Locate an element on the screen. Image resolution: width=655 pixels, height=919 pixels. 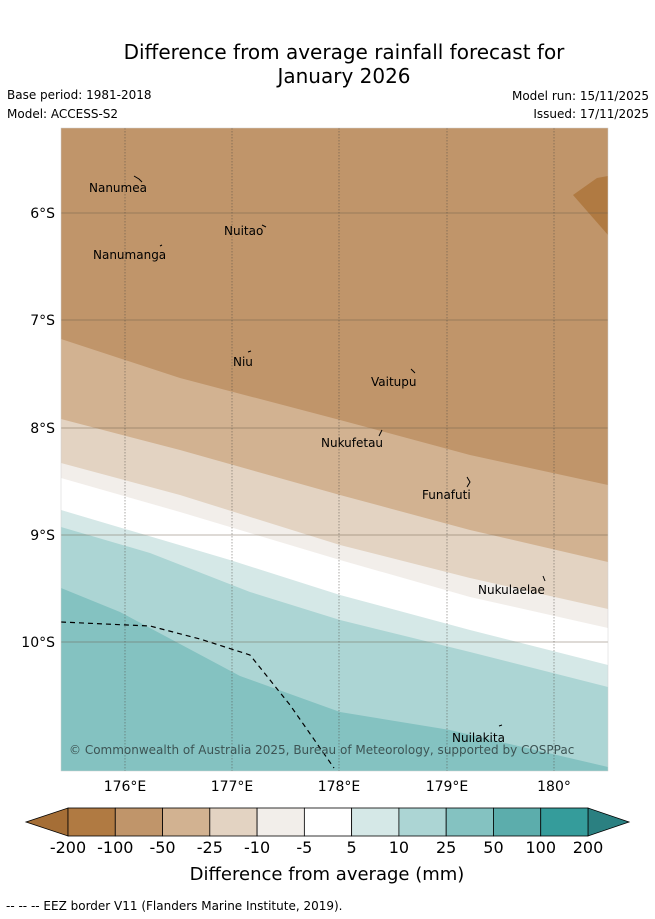
island-vaitupu is located at coordinates (413, 371).